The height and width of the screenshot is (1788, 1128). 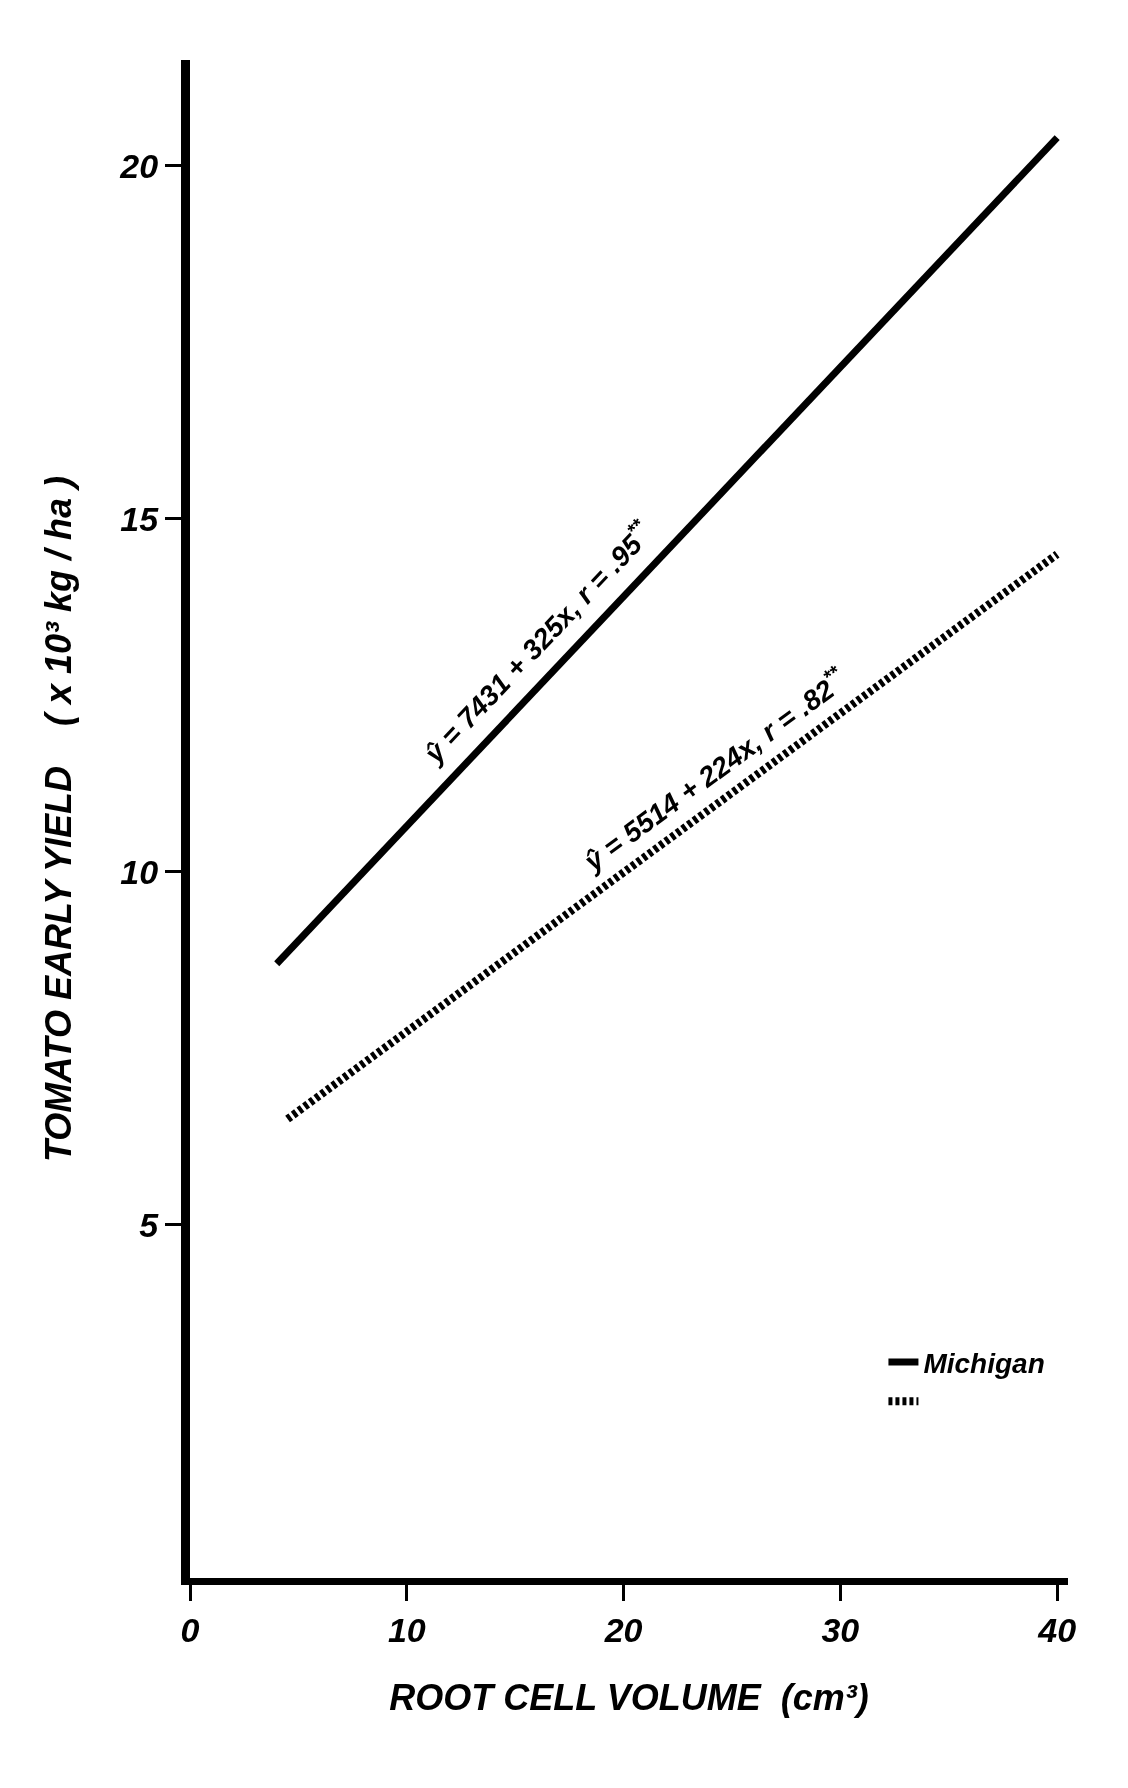 What do you see at coordinates (139, 871) in the screenshot?
I see `y-tick-label: 10` at bounding box center [139, 871].